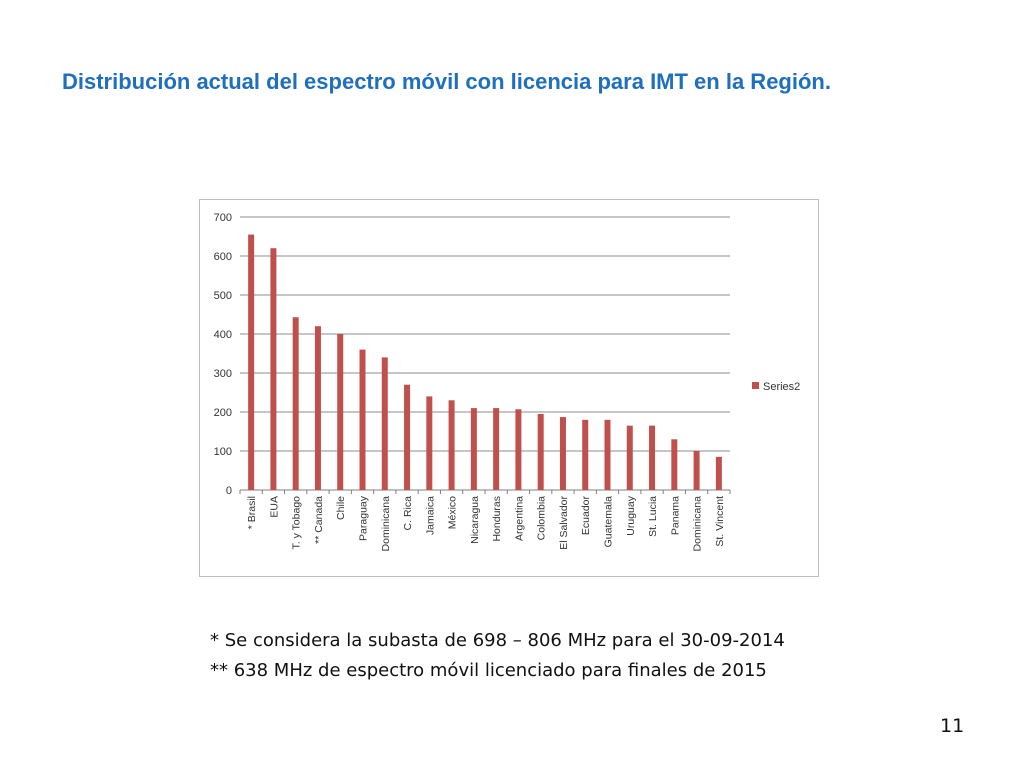 This screenshot has width=1024, height=768. I want to click on x-category-label: Jamaica, so click(430, 515).